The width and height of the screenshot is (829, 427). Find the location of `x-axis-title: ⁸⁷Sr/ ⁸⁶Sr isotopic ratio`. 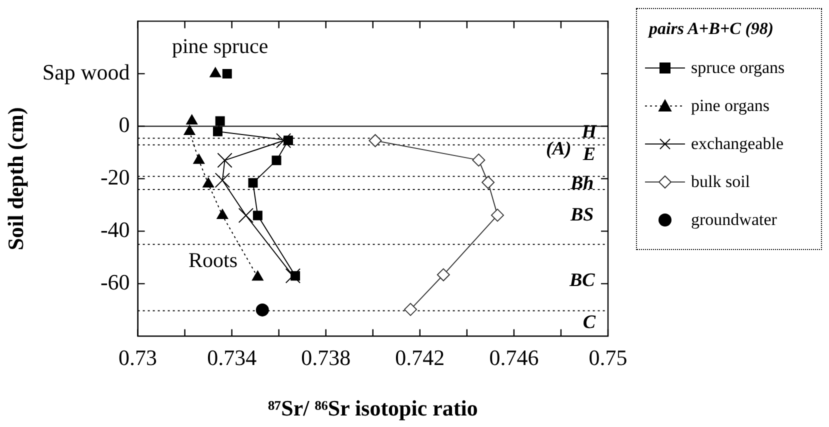

x-axis-title: ⁸⁷Sr/ ⁸⁶Sr isotopic ratio is located at coordinates (373, 407).